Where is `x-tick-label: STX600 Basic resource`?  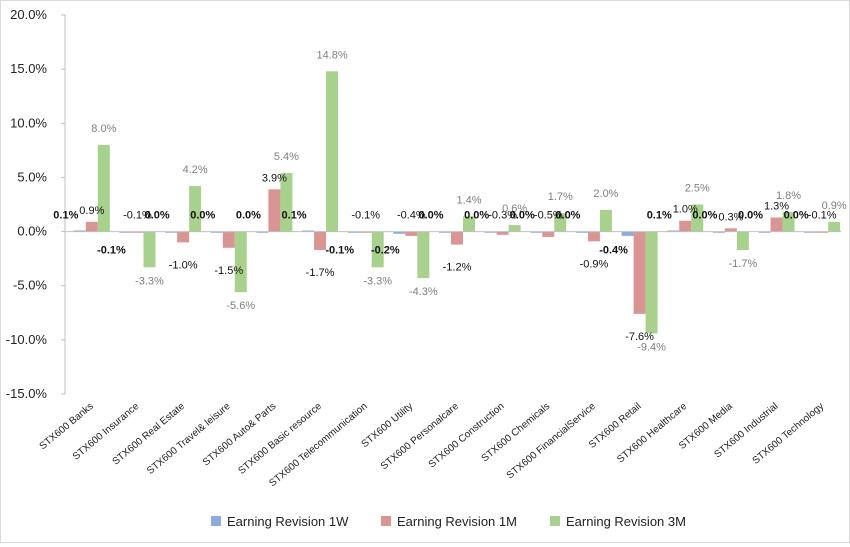
x-tick-label: STX600 Basic resource is located at coordinates (280, 439).